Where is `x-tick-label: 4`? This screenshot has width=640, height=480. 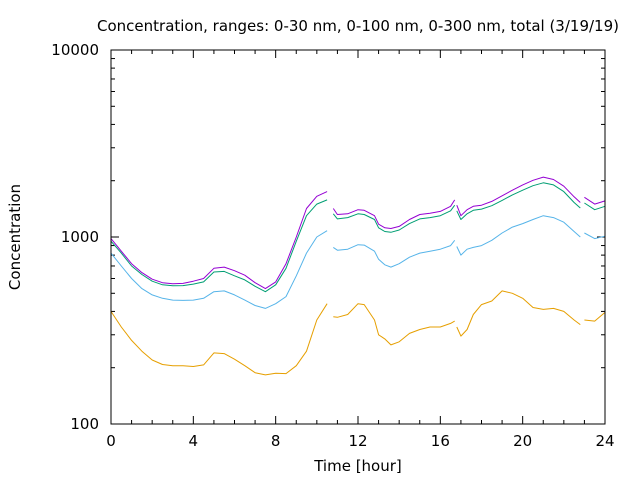
x-tick-label: 4 is located at coordinates (194, 441).